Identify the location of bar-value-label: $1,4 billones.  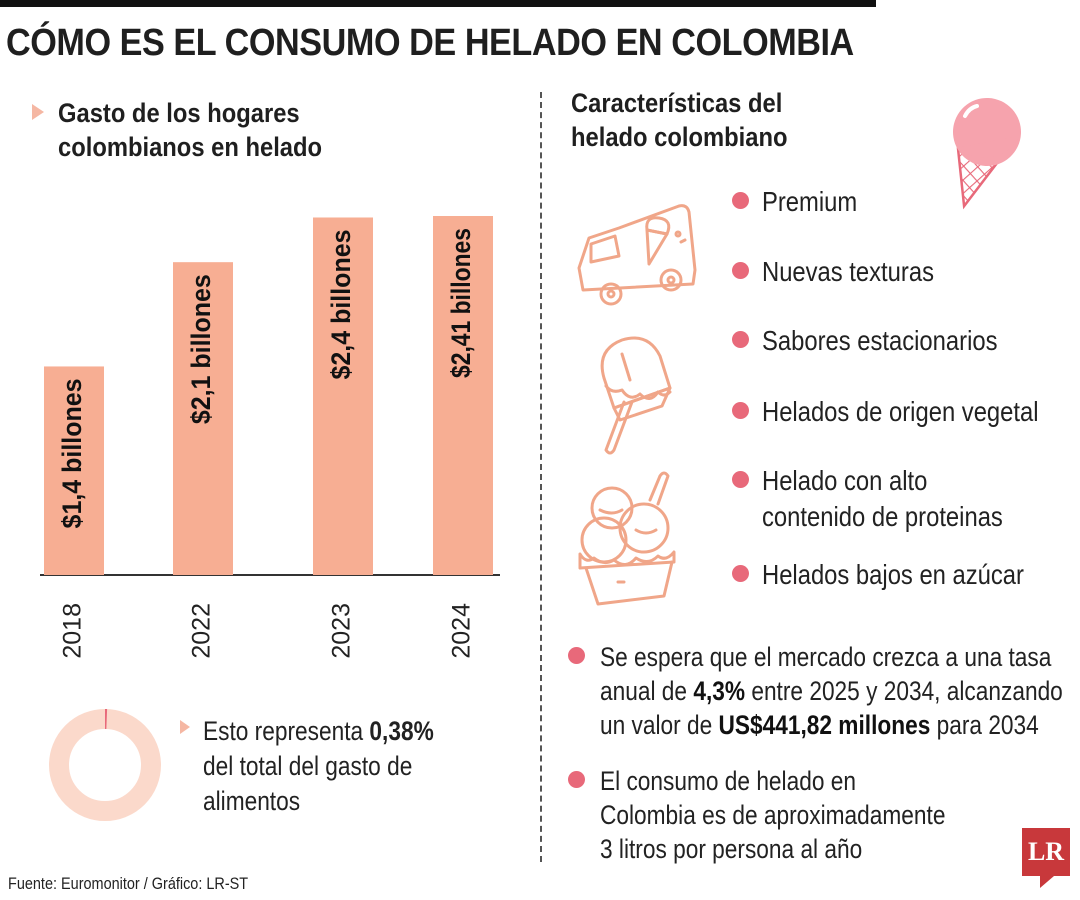
(72, 453).